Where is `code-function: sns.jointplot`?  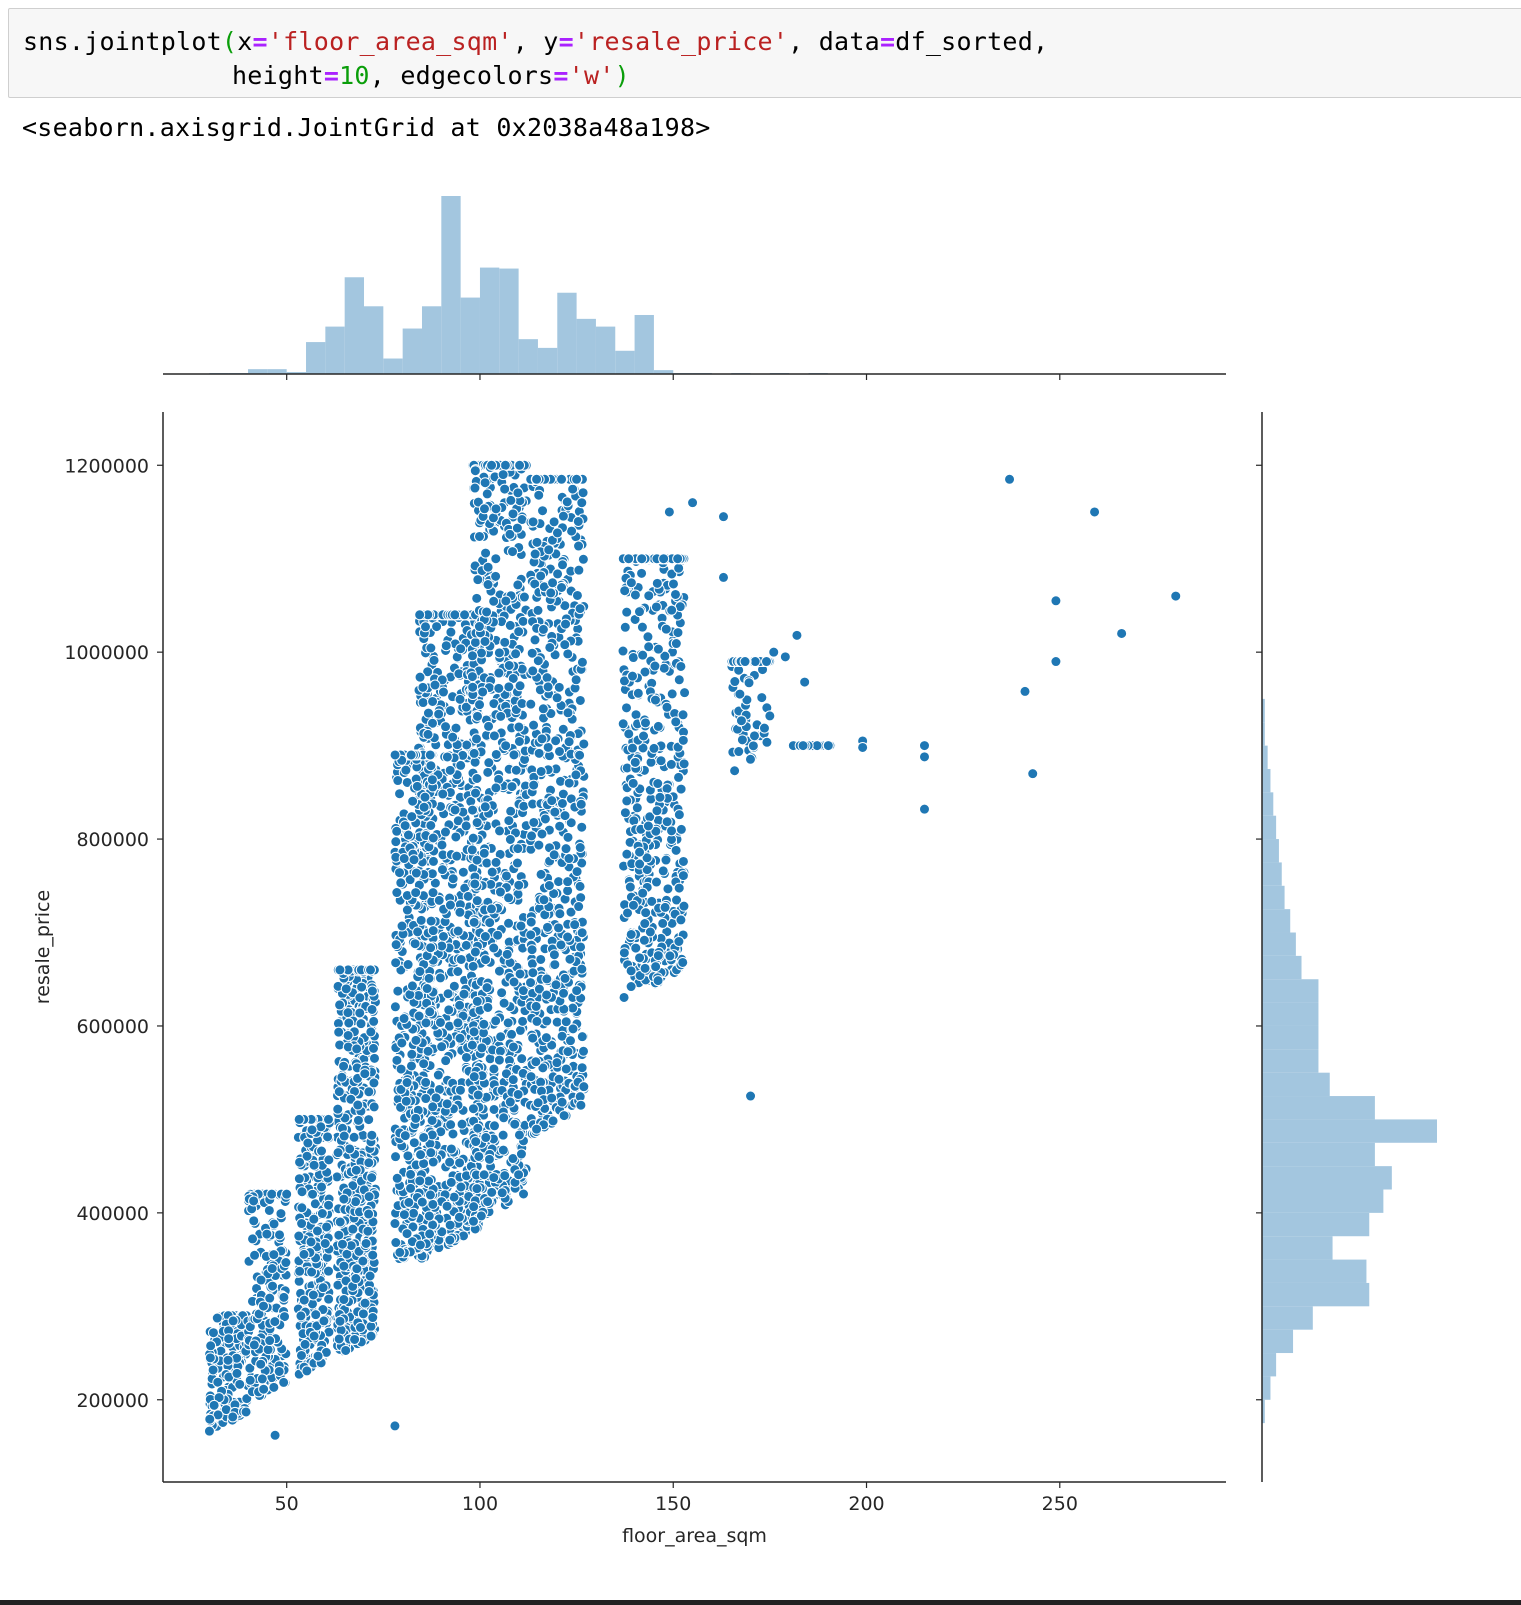
code-function: sns.jointplot is located at coordinates (122, 41).